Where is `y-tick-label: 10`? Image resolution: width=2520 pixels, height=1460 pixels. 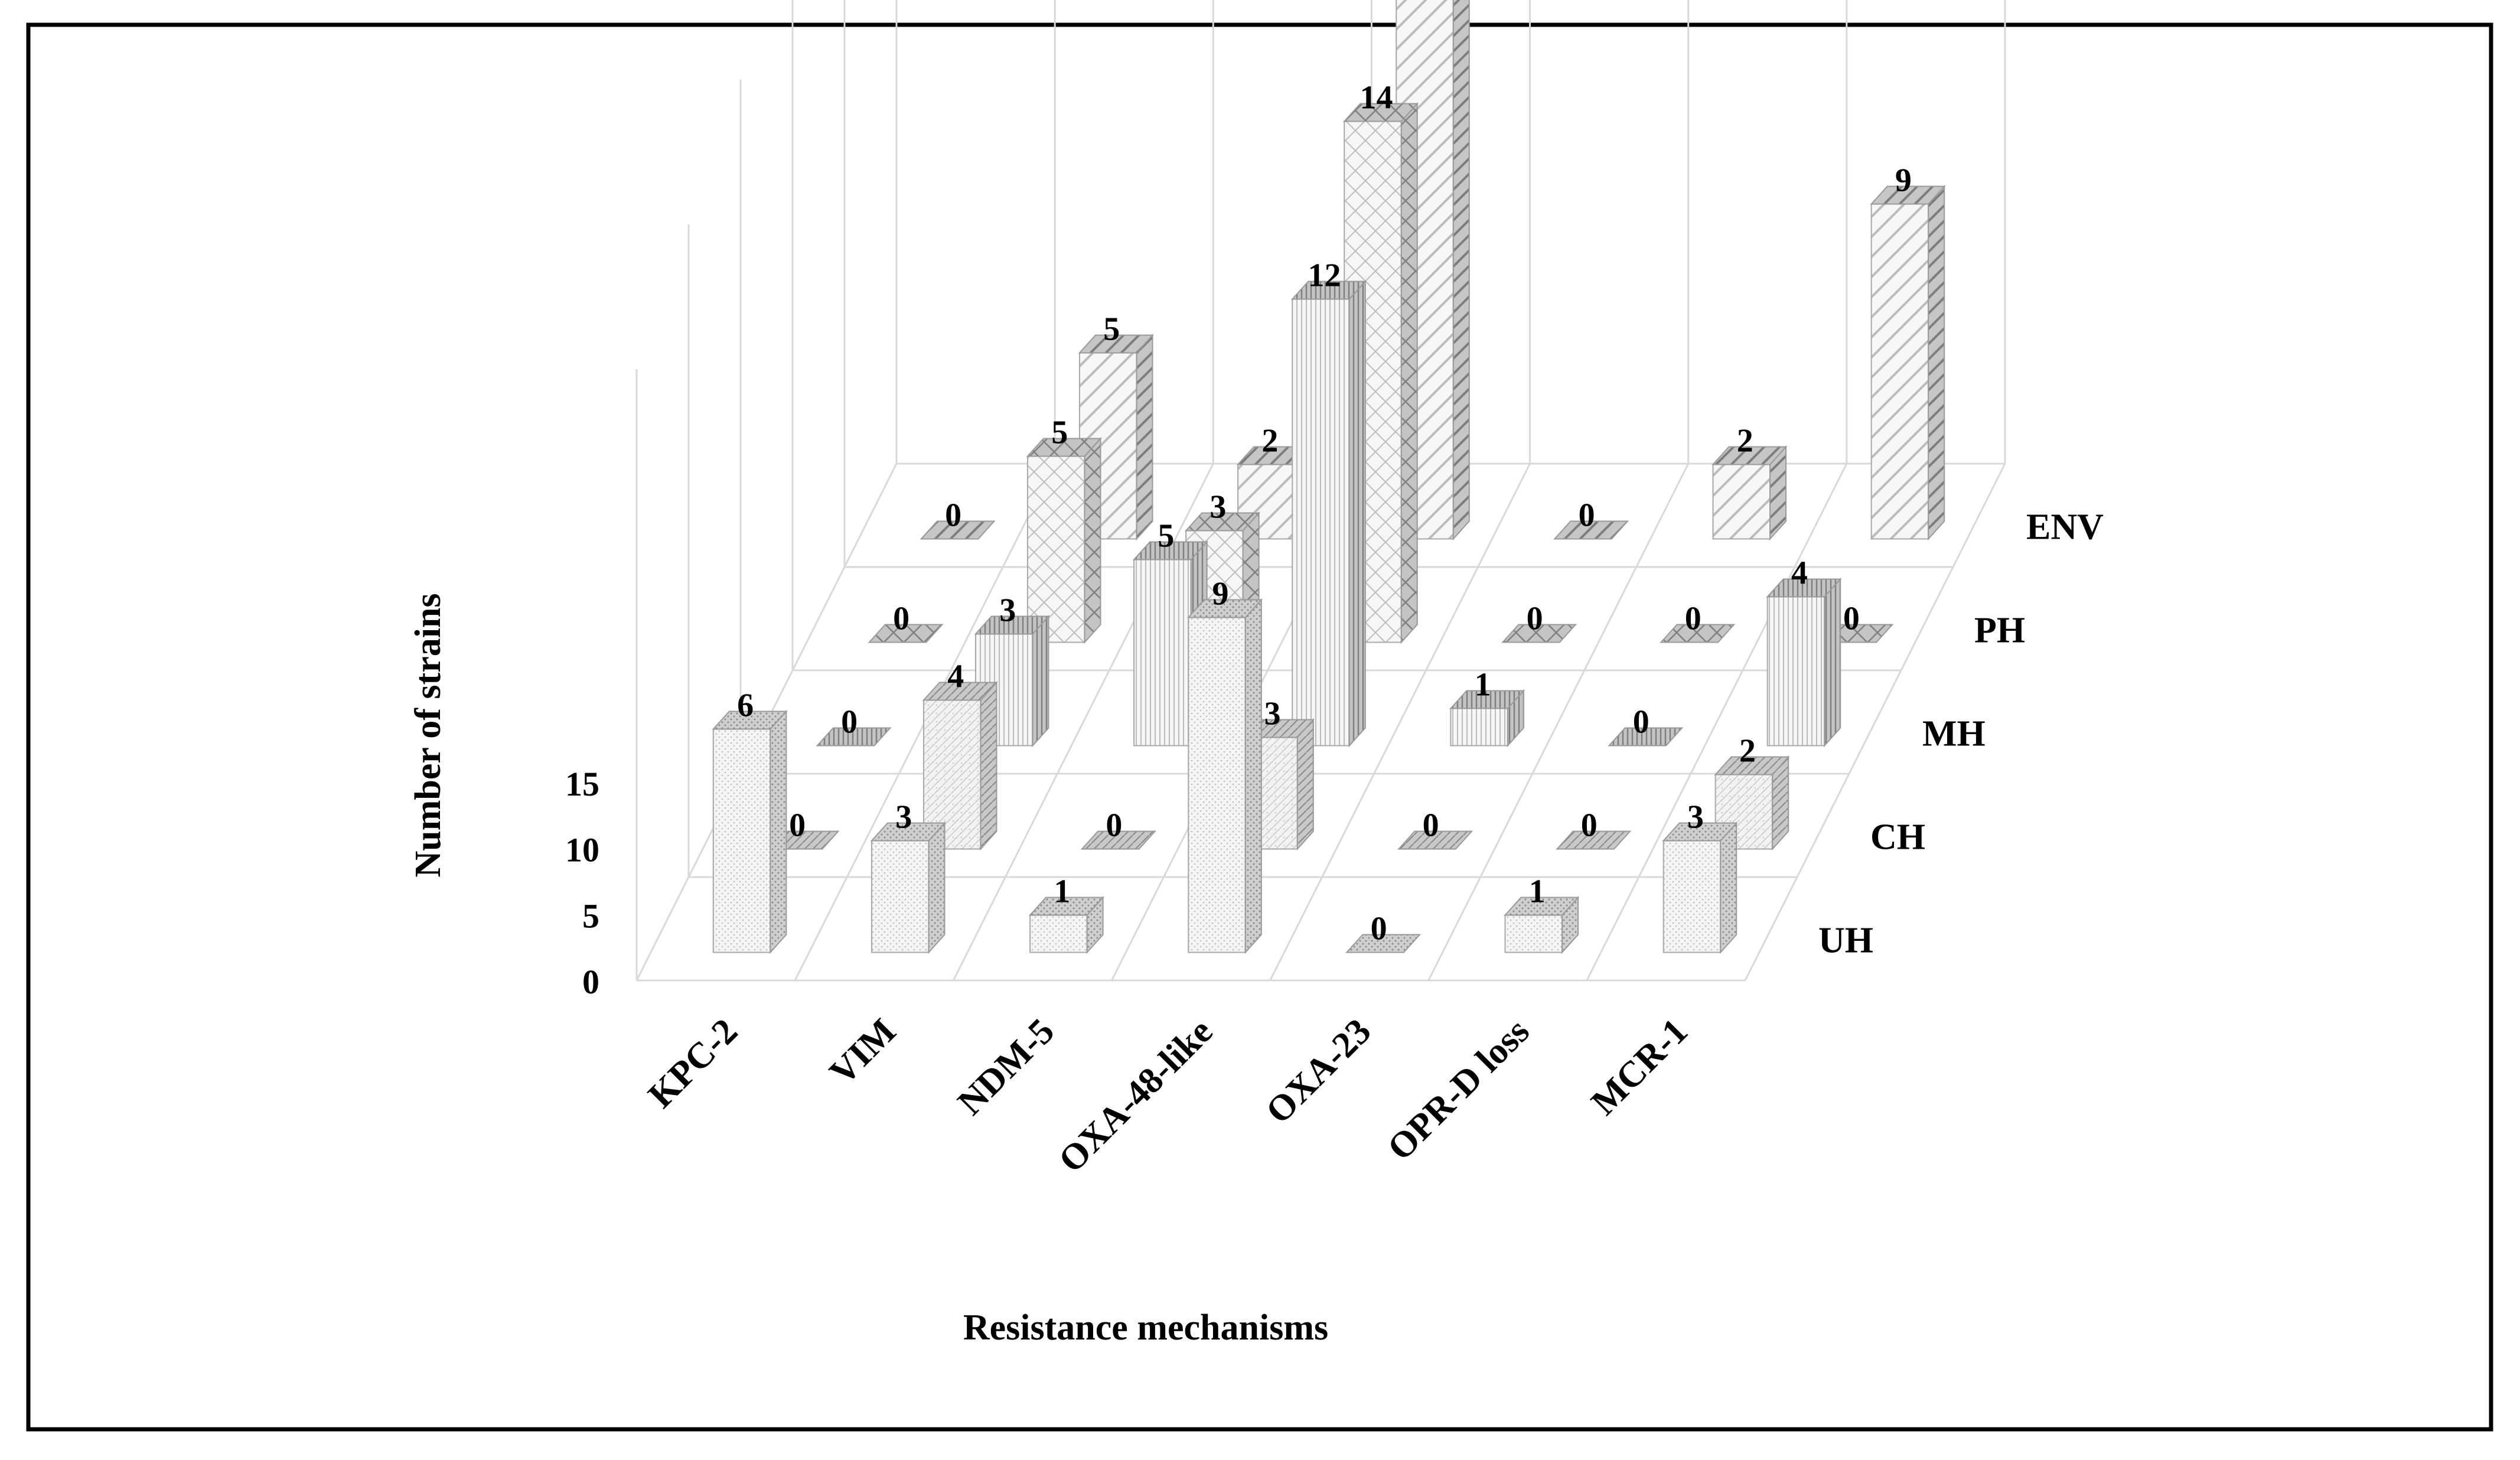 y-tick-label: 10 is located at coordinates (582, 850).